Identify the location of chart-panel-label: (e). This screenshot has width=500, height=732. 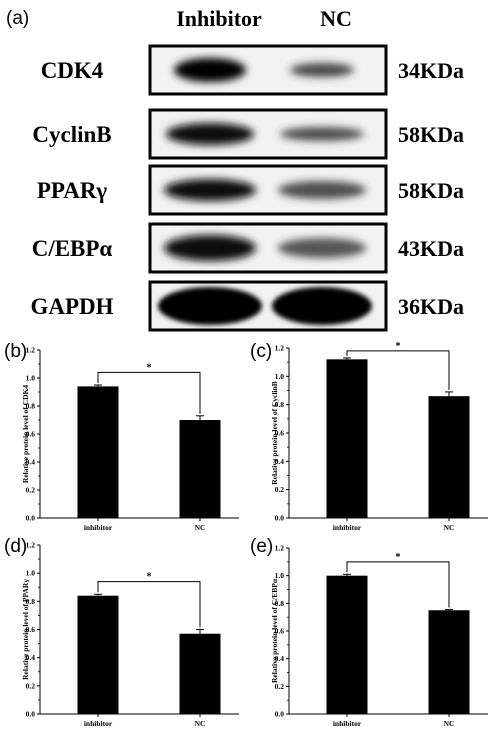
(261, 546).